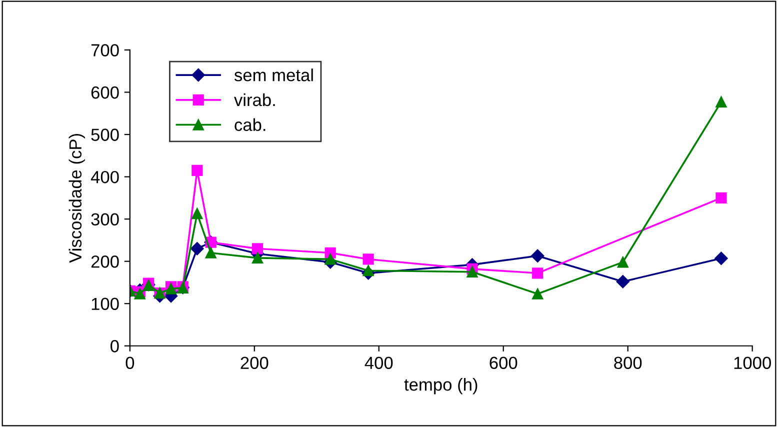 The image size is (778, 427). I want to click on y-tick-label: 200, so click(105, 261).